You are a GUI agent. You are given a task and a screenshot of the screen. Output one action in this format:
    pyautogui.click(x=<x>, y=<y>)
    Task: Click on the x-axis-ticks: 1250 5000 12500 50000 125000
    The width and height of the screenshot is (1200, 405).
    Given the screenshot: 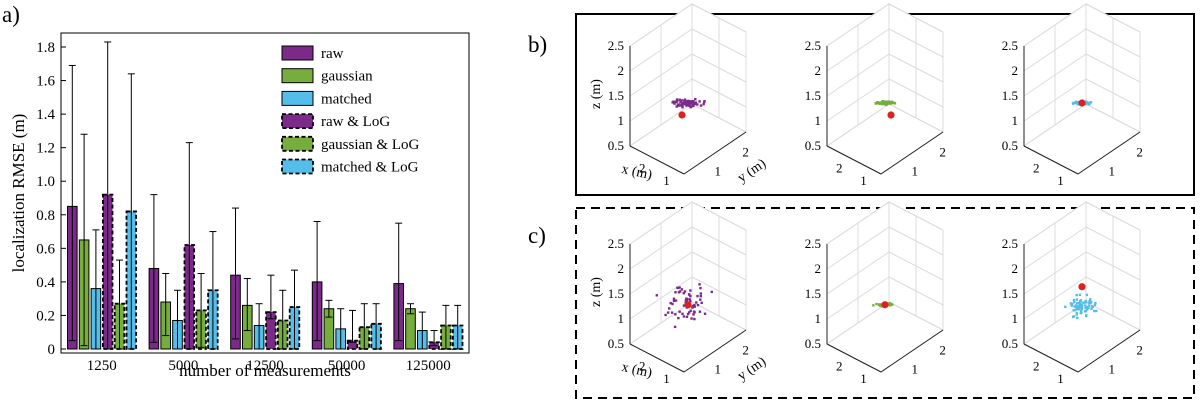 What is the action you would take?
    pyautogui.click(x=269, y=366)
    